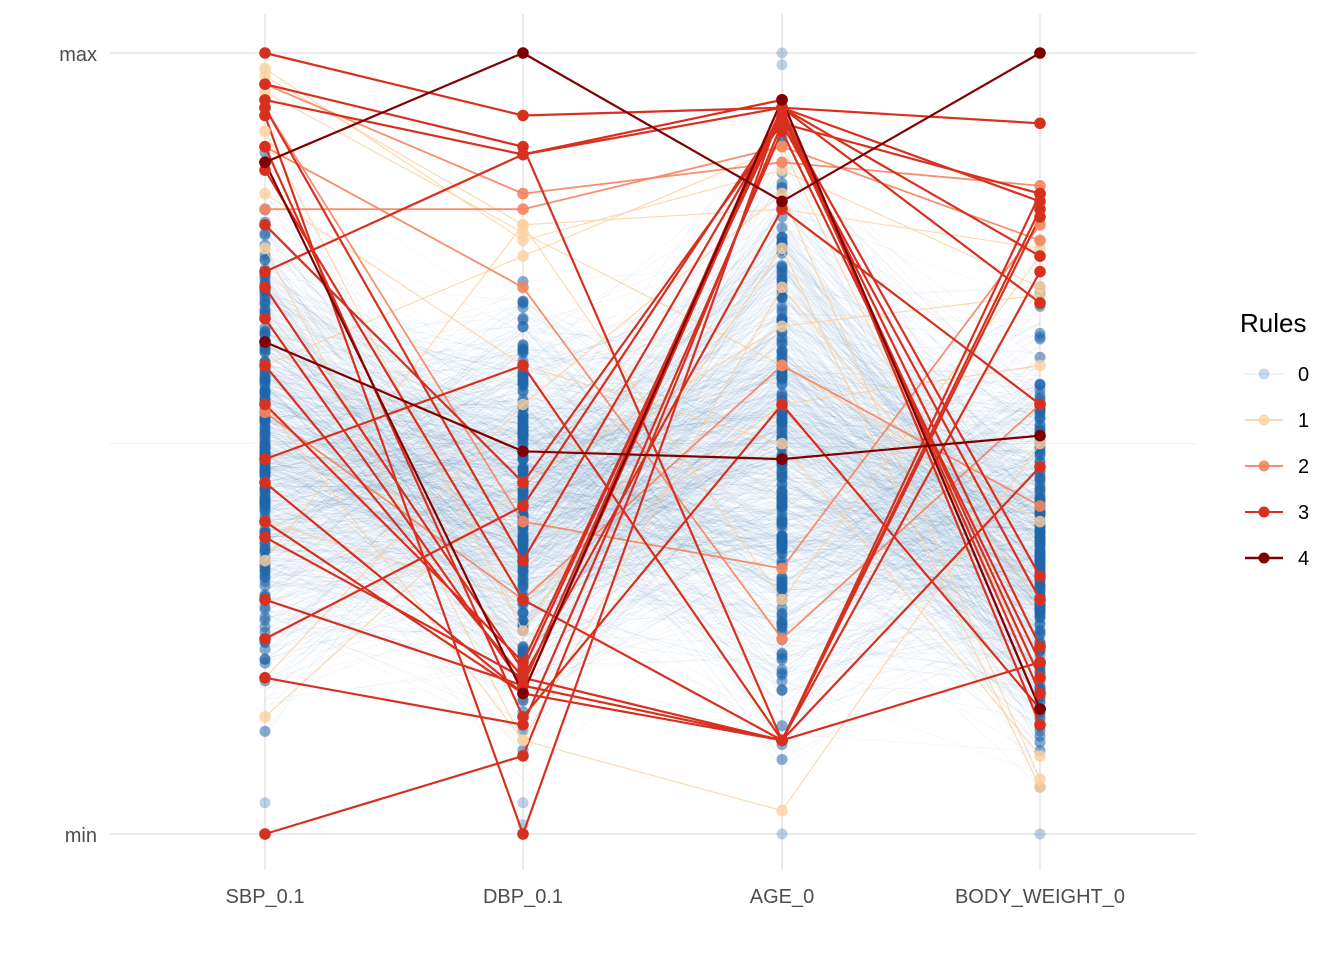  What do you see at coordinates (1273, 323) in the screenshot?
I see `legend-title: Rules` at bounding box center [1273, 323].